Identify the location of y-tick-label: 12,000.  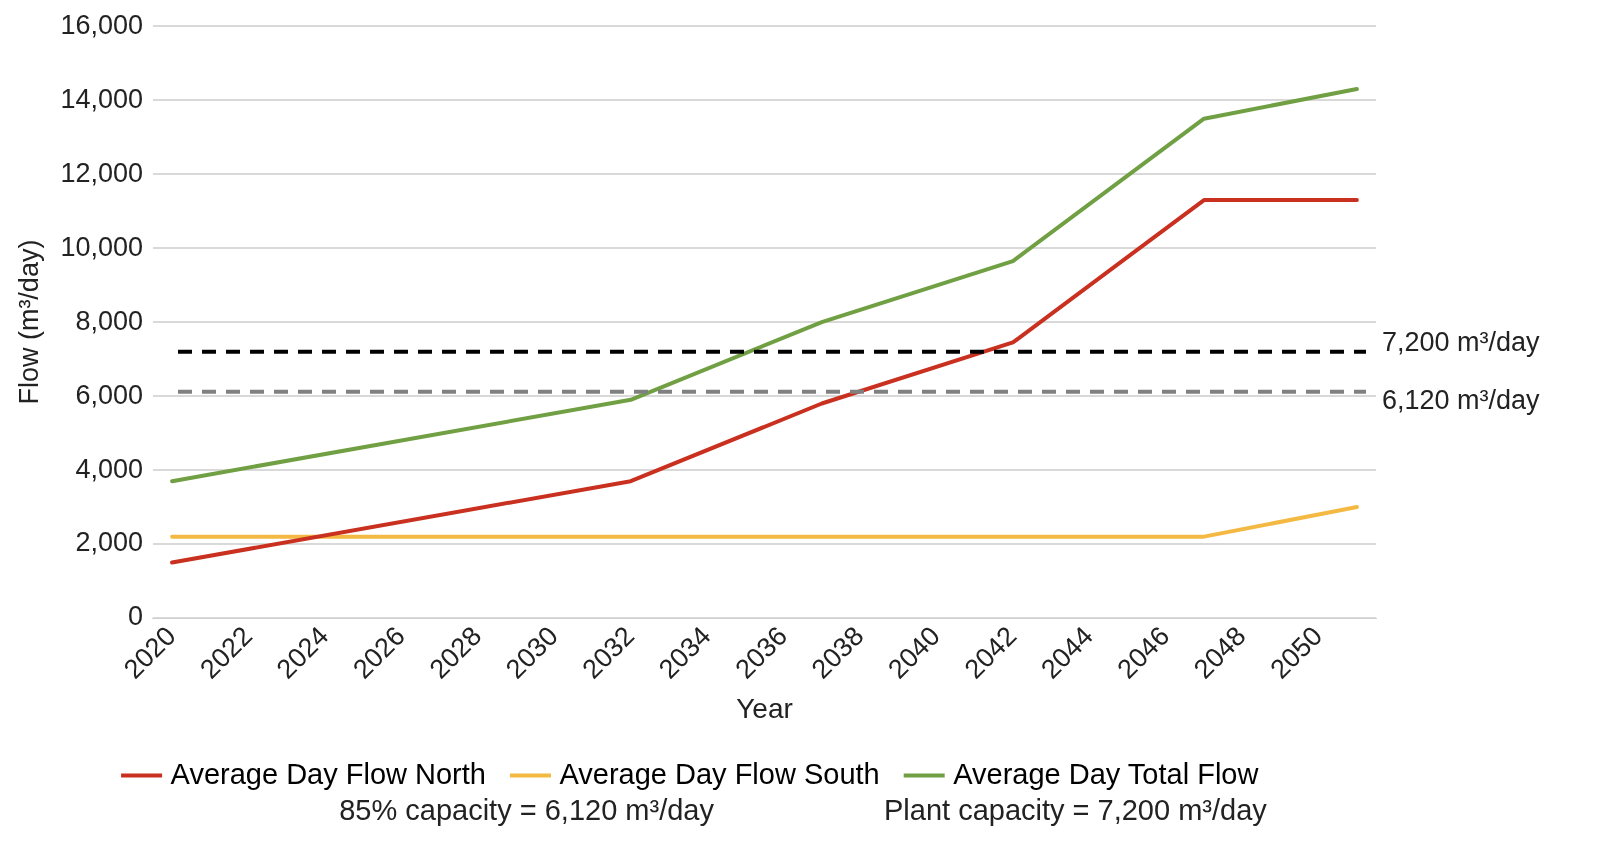
(101, 172).